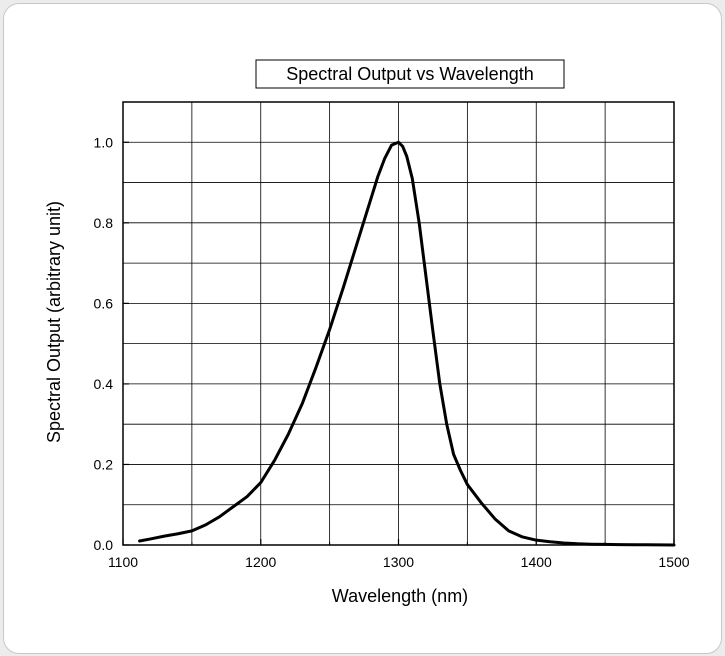 Image resolution: width=725 pixels, height=656 pixels. Describe the element at coordinates (673, 562) in the screenshot. I see `x-tick-label: 1500` at that location.